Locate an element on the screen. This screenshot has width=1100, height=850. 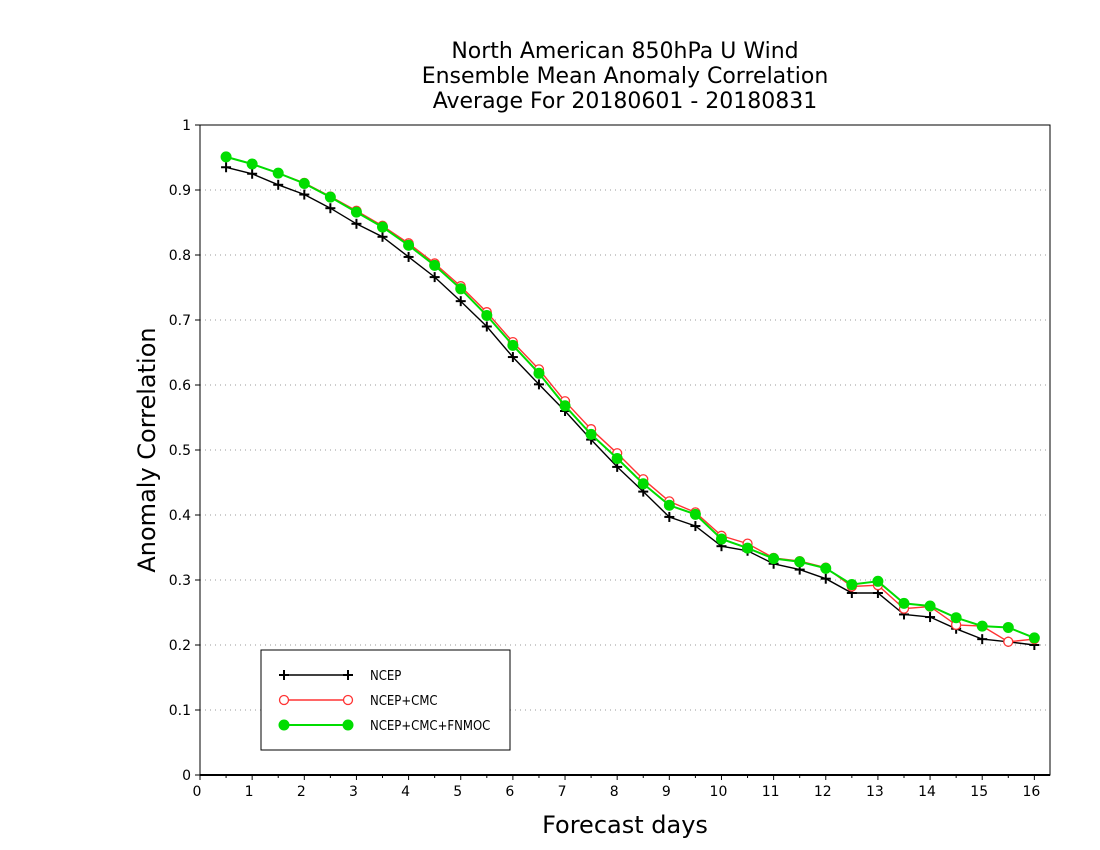
x-tick-label: 3 is located at coordinates (353, 792).